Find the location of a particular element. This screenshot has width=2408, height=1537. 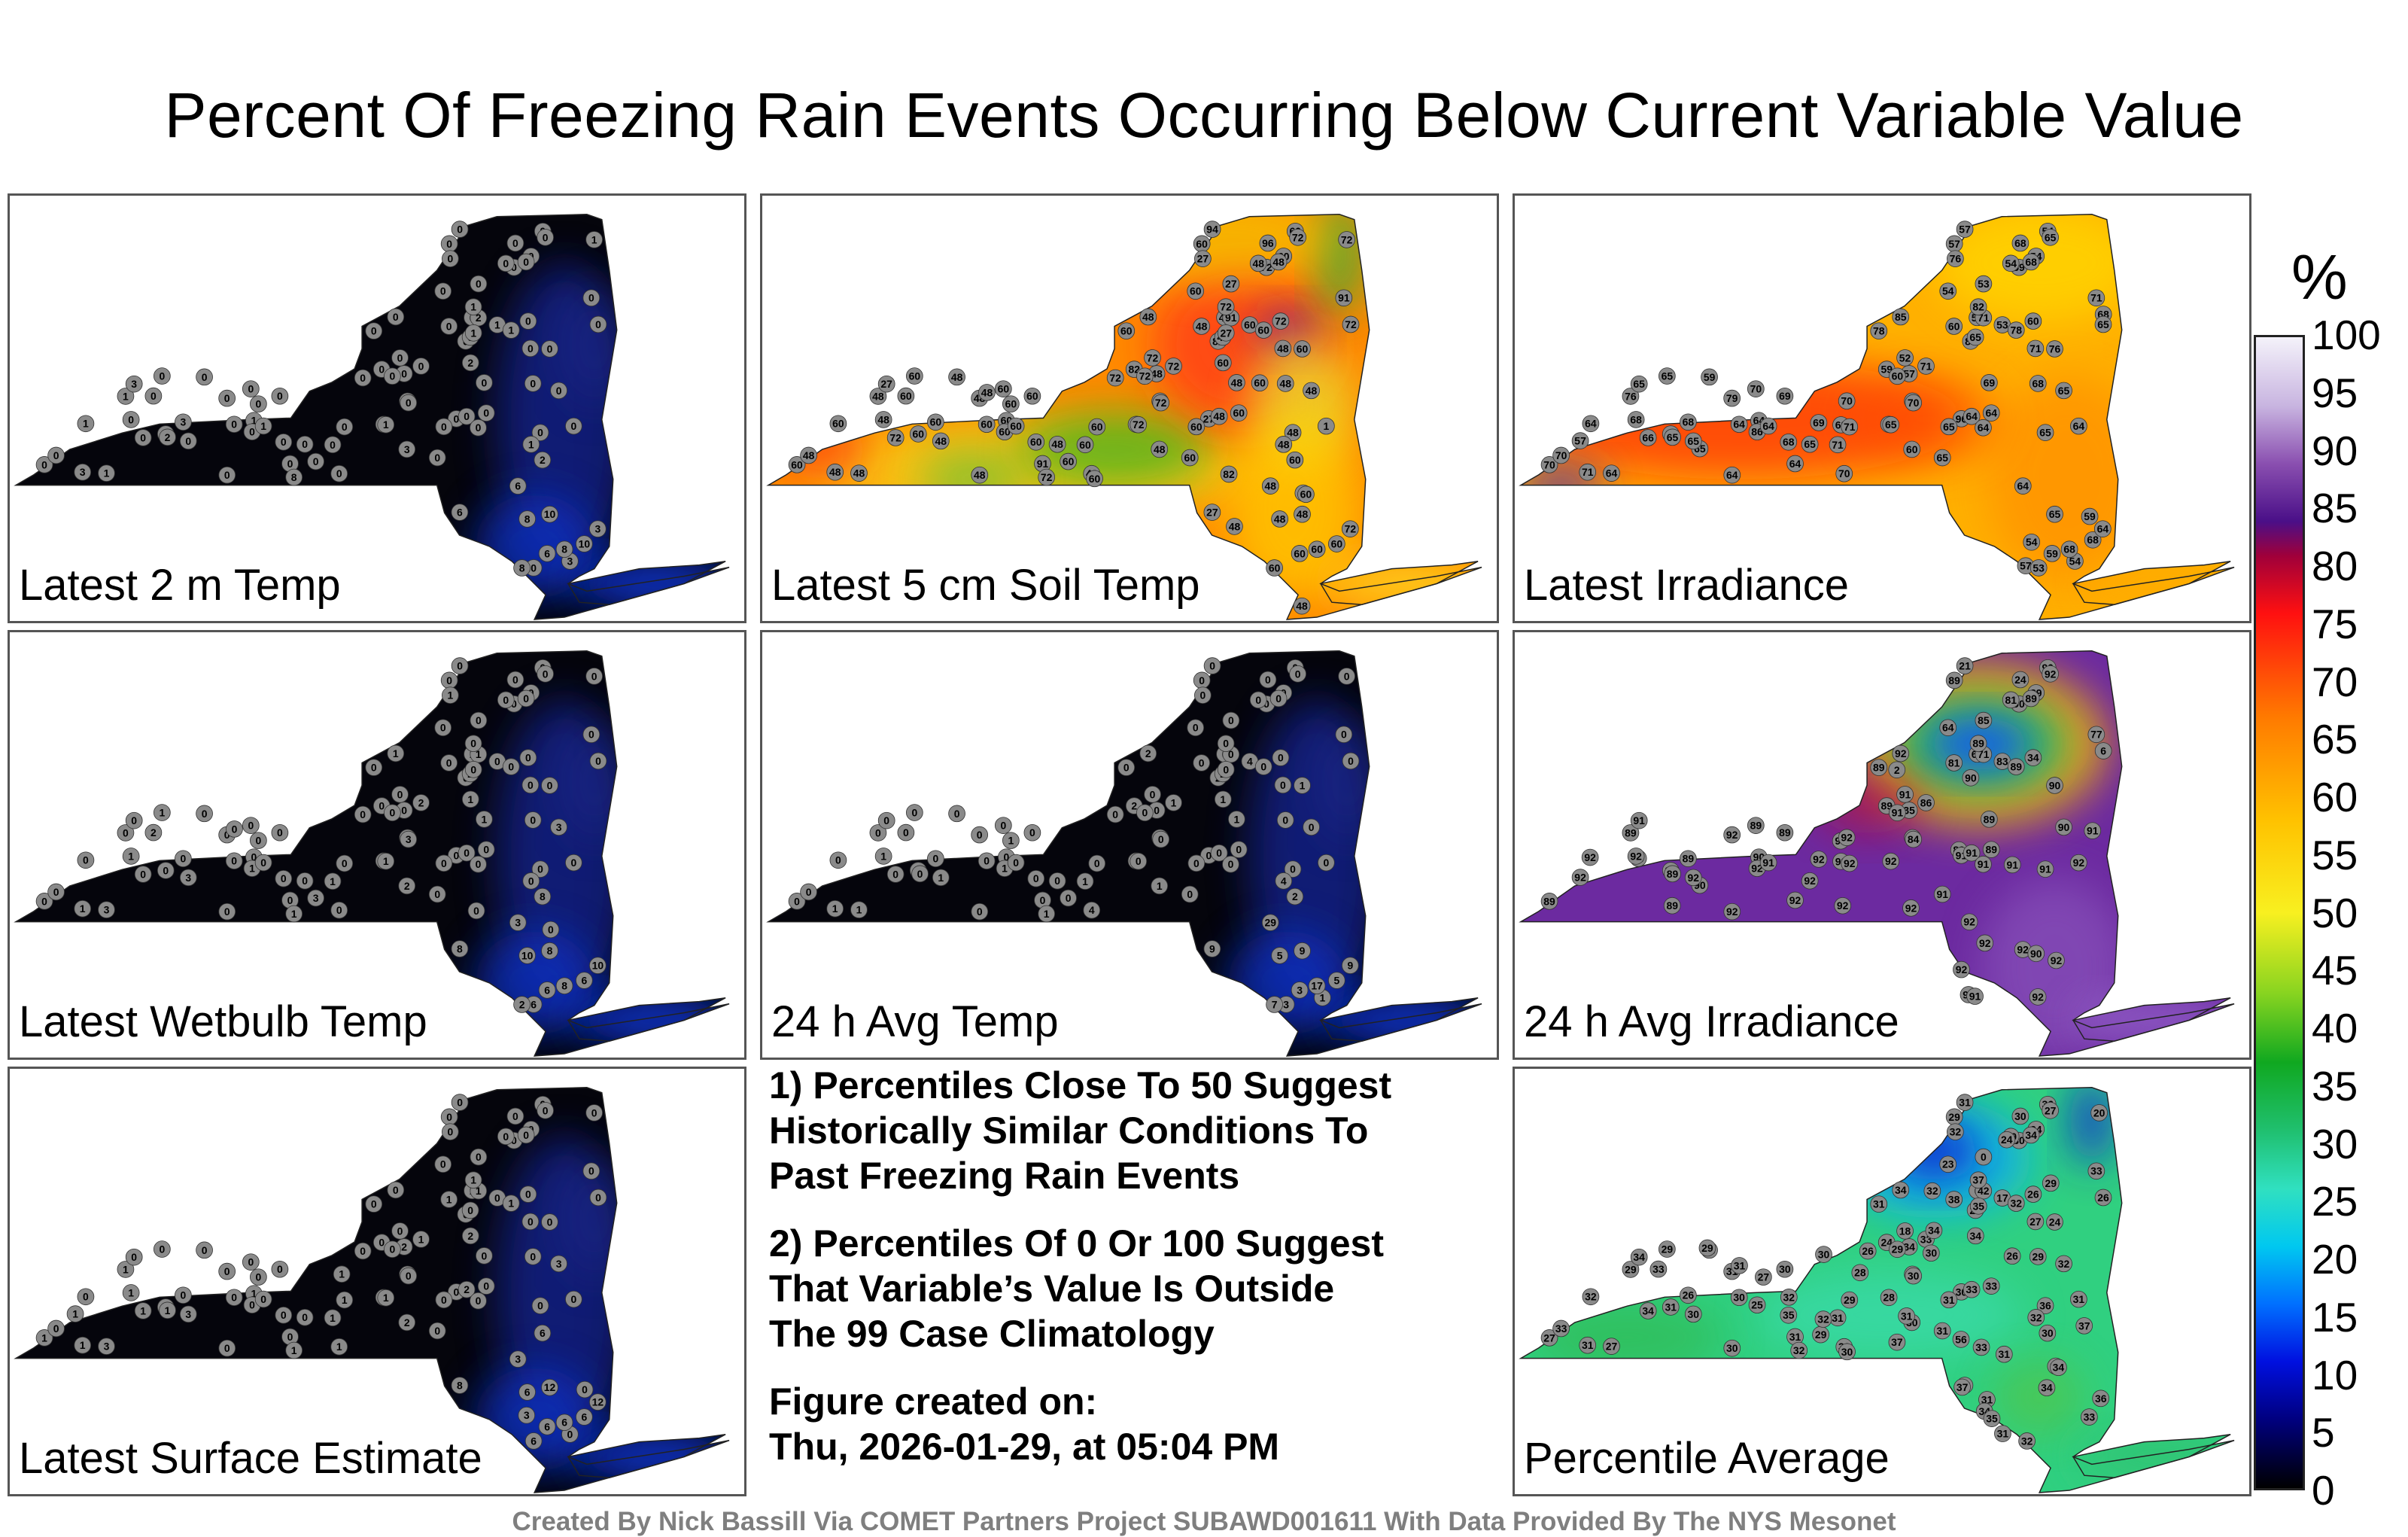

station-value: 64 is located at coordinates (1972, 416).